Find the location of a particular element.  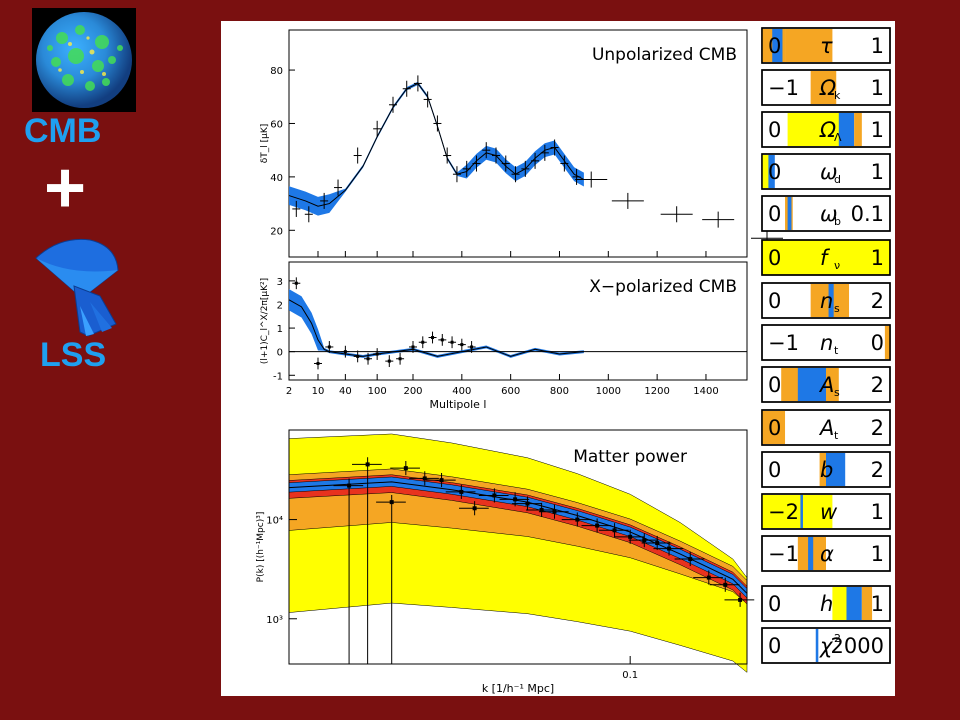

parameter-name: n is located at coordinates (826, 301).